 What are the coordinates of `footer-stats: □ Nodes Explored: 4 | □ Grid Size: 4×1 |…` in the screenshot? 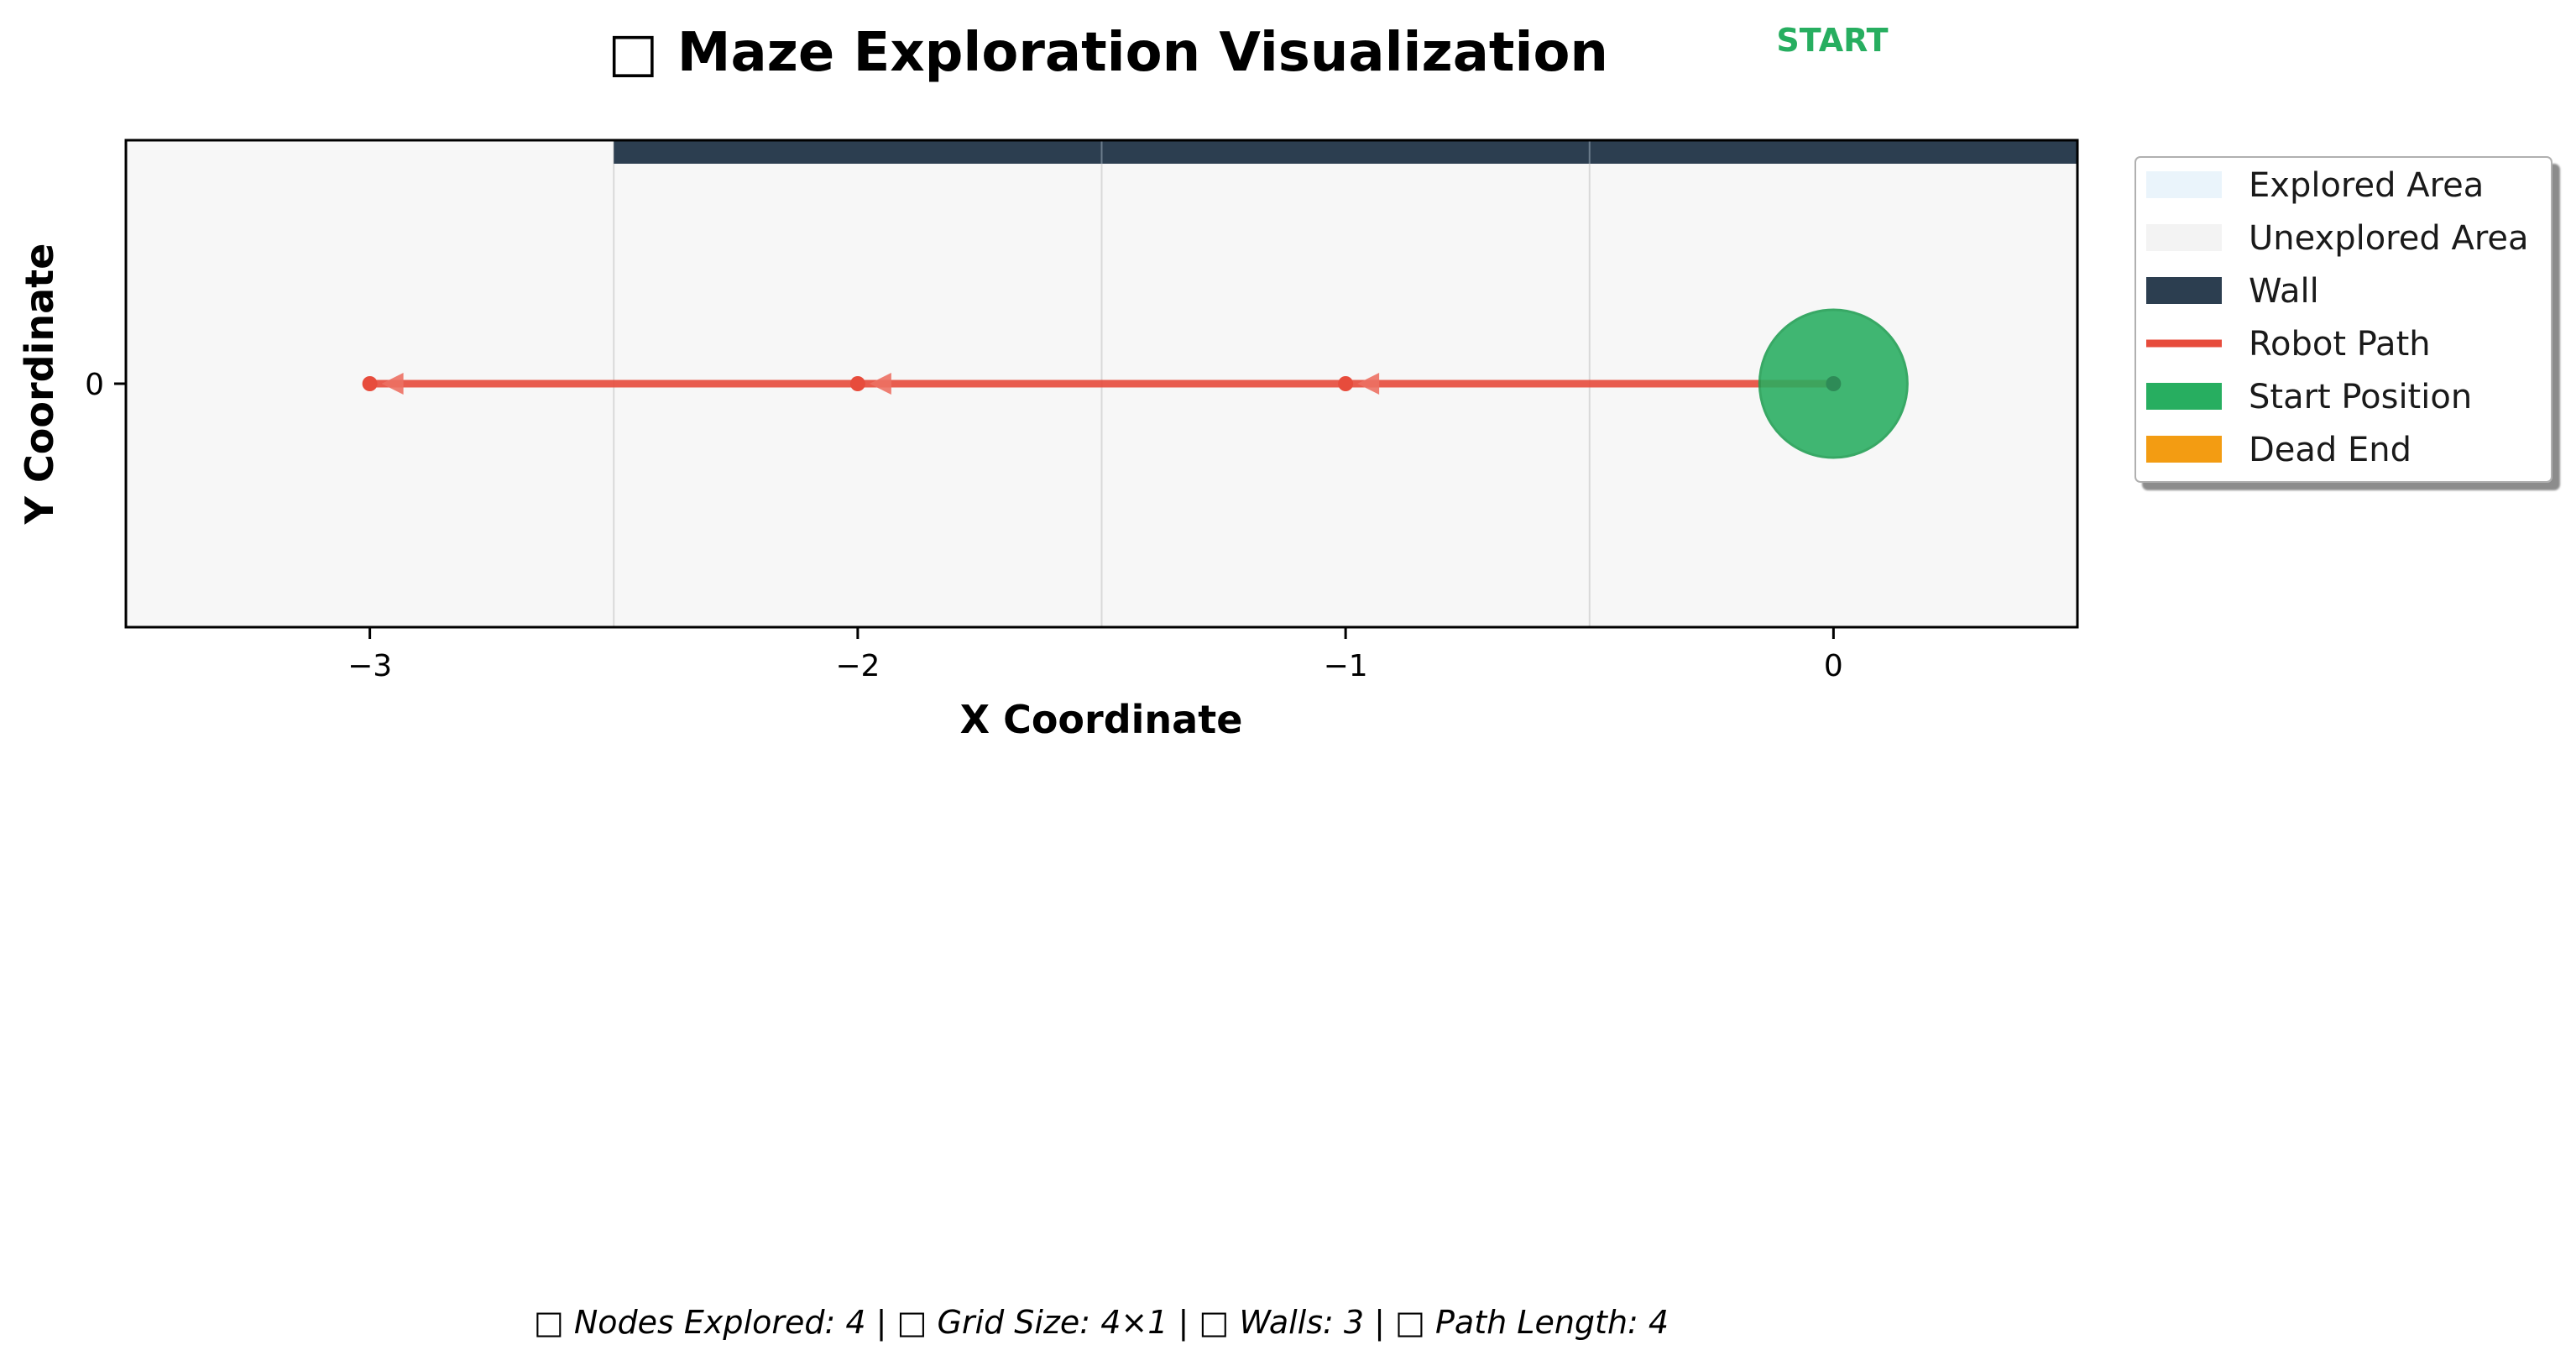 It's located at (1101, 1323).